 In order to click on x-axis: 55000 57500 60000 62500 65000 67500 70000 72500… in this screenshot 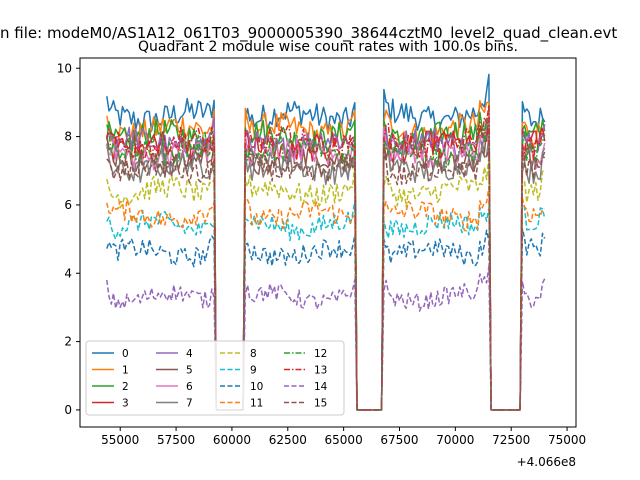, I will do `click(343, 437)`.